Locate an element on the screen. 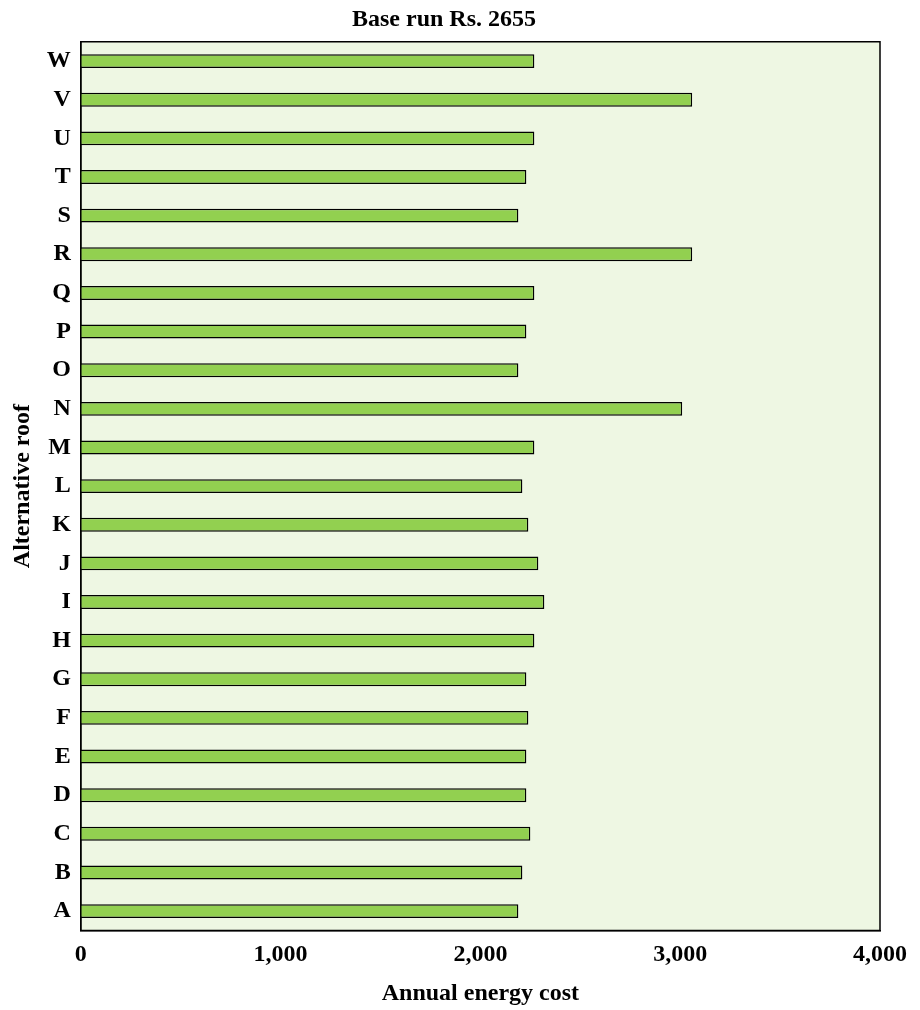 This screenshot has height=1010, width=920. y-tick-label: V is located at coordinates (62, 97).